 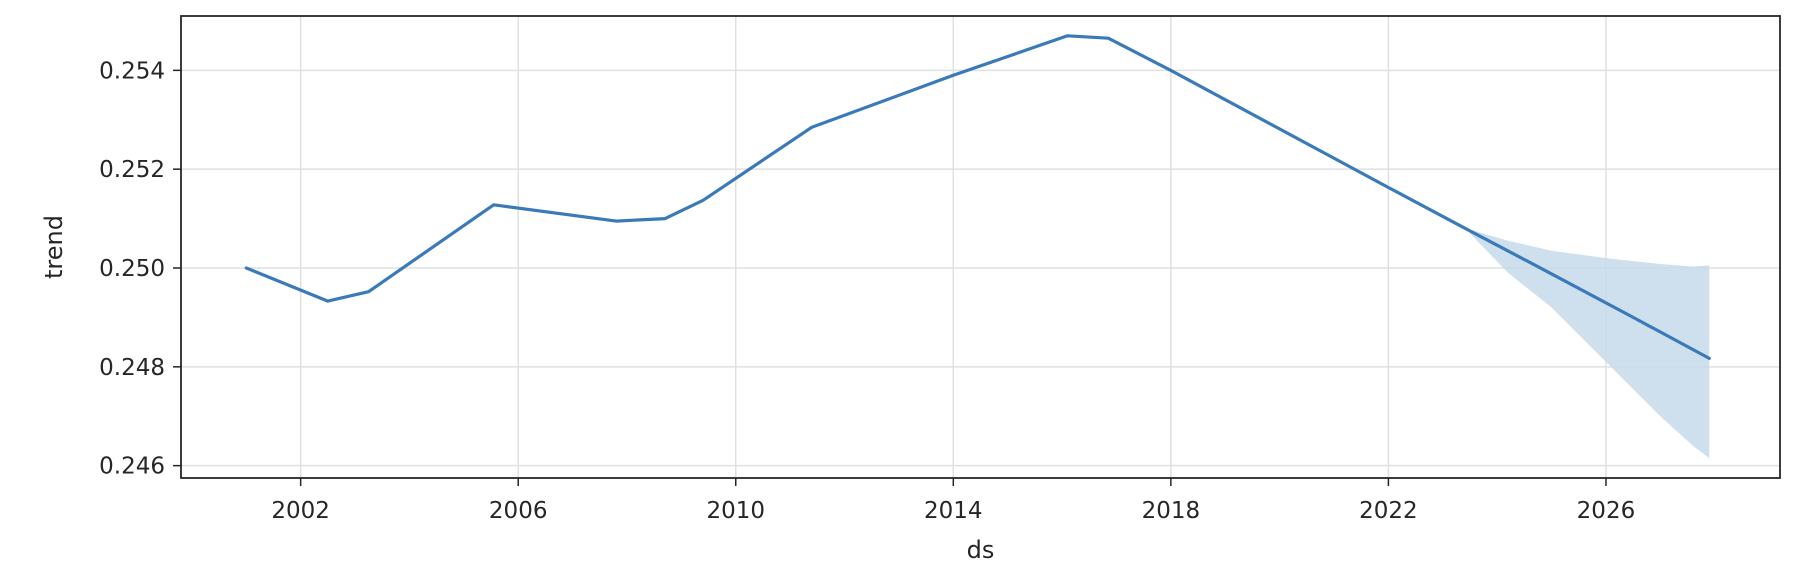 What do you see at coordinates (132, 467) in the screenshot?
I see `y-tick-label: 0.246` at bounding box center [132, 467].